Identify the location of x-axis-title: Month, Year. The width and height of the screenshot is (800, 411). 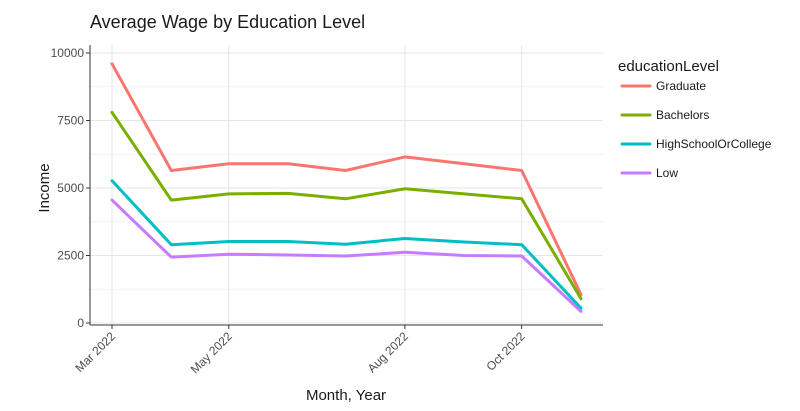
(346, 395).